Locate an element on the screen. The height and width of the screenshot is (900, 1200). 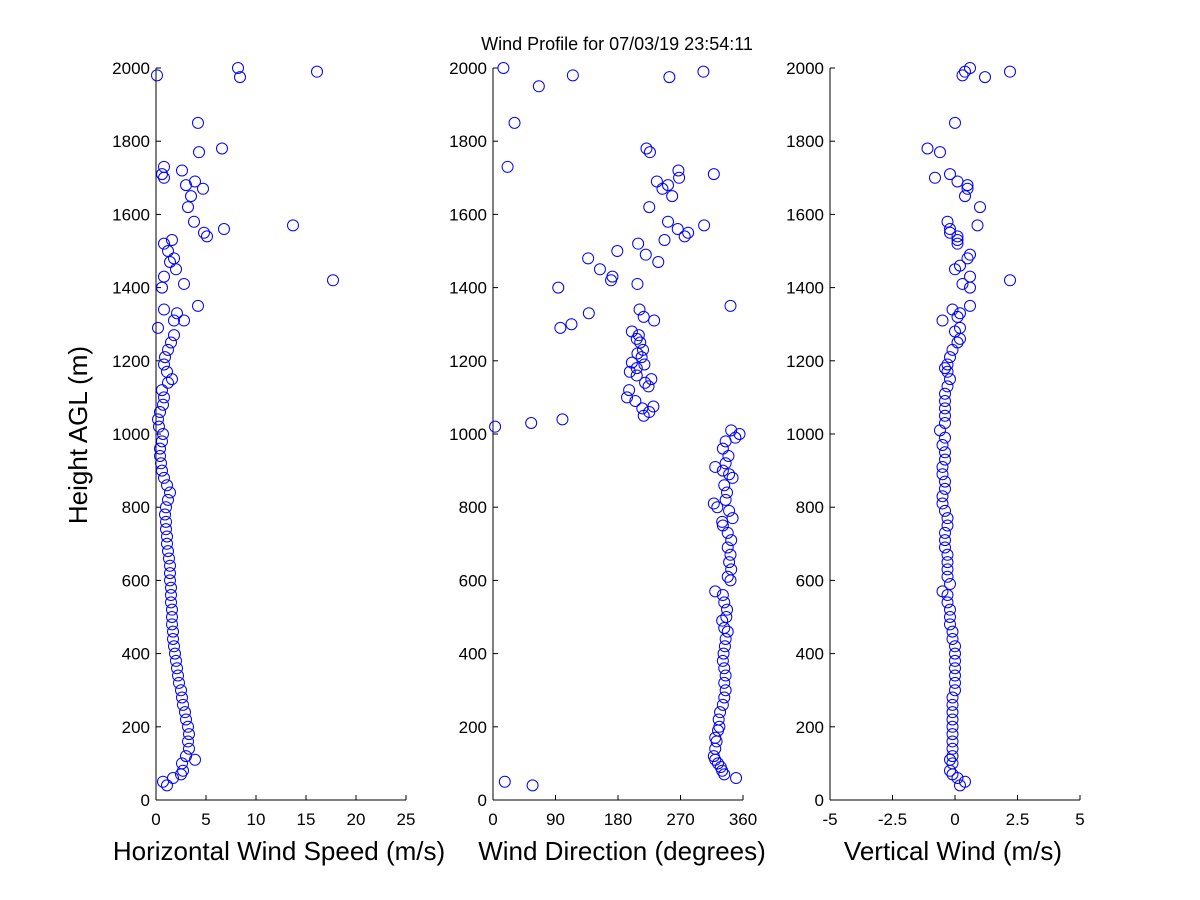
y-tick-label: 1800 is located at coordinates (468, 141).